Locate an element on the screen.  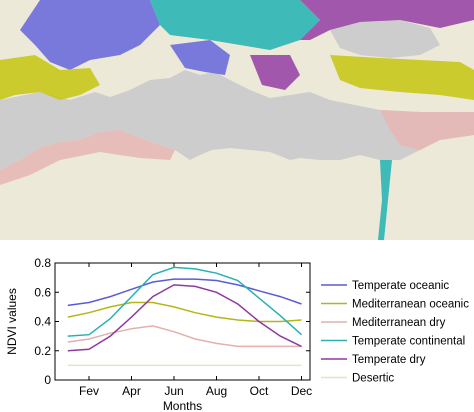
y-tick-label: 0.8 is located at coordinates (42, 263).